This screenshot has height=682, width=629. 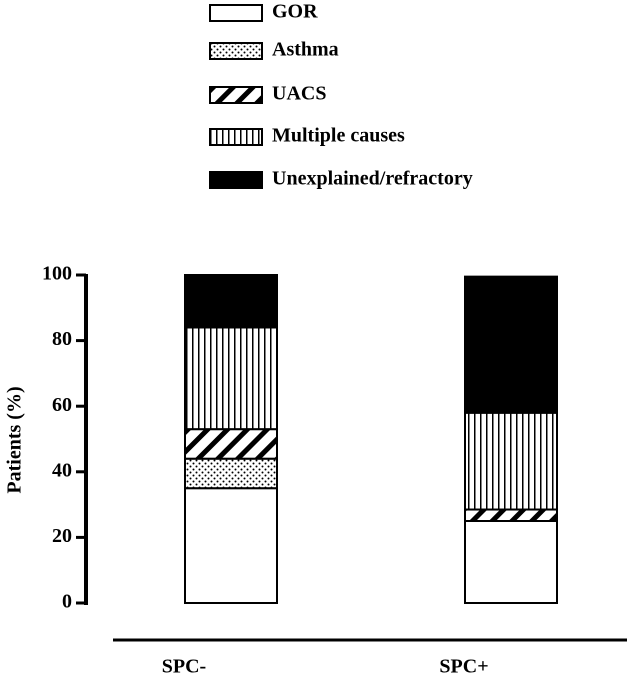 I want to click on y-tick-label: 100, so click(x=57, y=274).